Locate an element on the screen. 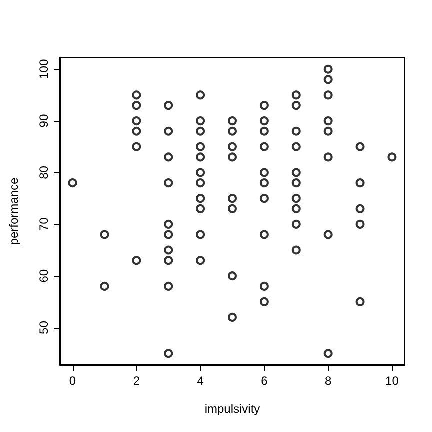  y-tick-label: 100 is located at coordinates (44, 69).